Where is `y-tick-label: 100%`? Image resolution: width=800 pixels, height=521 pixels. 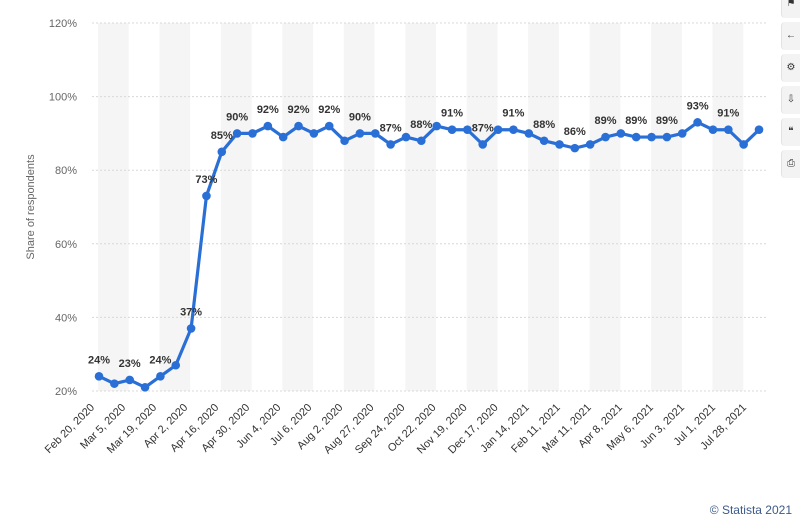 y-tick-label: 100% is located at coordinates (63, 98).